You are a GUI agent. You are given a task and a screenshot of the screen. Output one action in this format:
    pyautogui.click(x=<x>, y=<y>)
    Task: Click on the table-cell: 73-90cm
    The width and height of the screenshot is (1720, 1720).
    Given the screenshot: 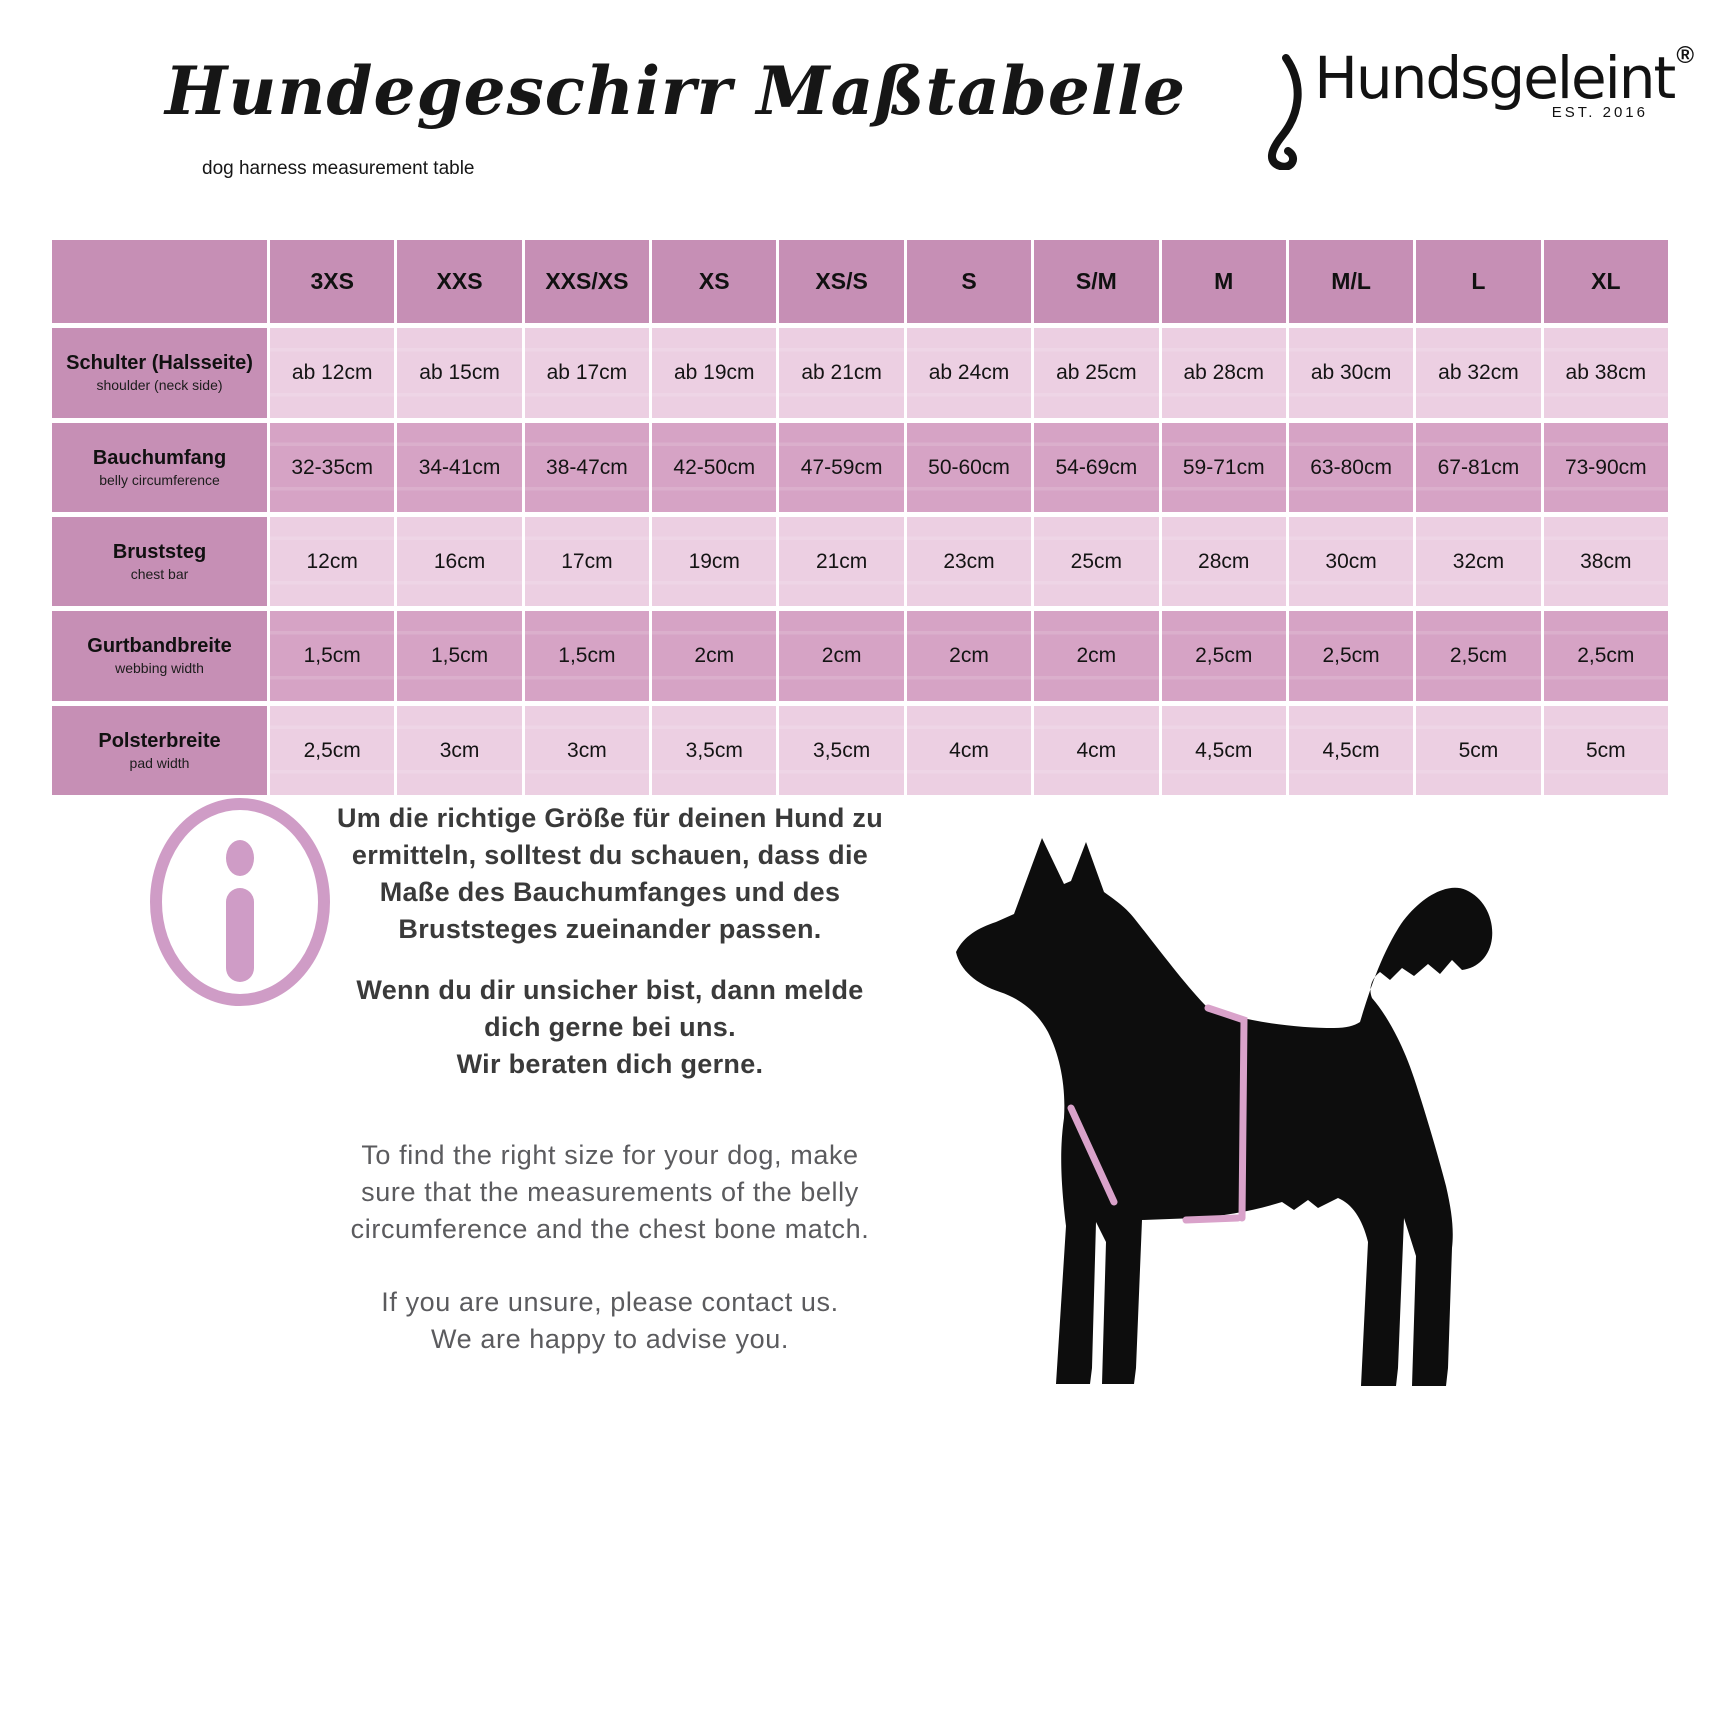 What is the action you would take?
    pyautogui.click(x=1605, y=467)
    